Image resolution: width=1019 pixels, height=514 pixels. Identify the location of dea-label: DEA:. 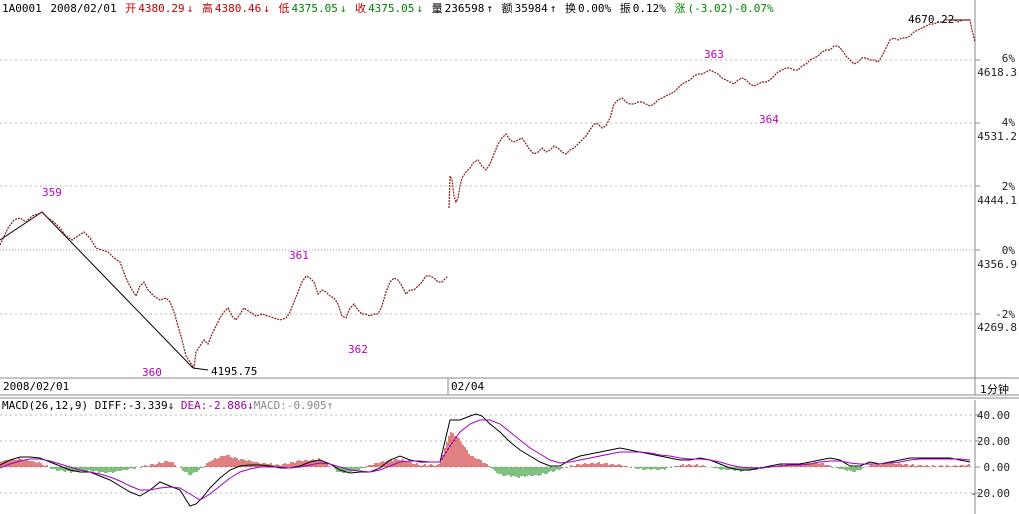
(194, 405).